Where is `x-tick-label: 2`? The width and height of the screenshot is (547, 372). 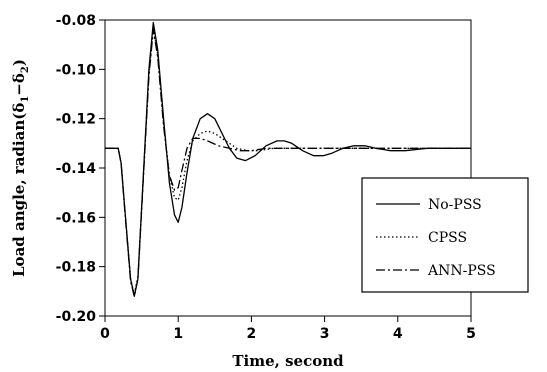 x-tick-label: 2 is located at coordinates (252, 334).